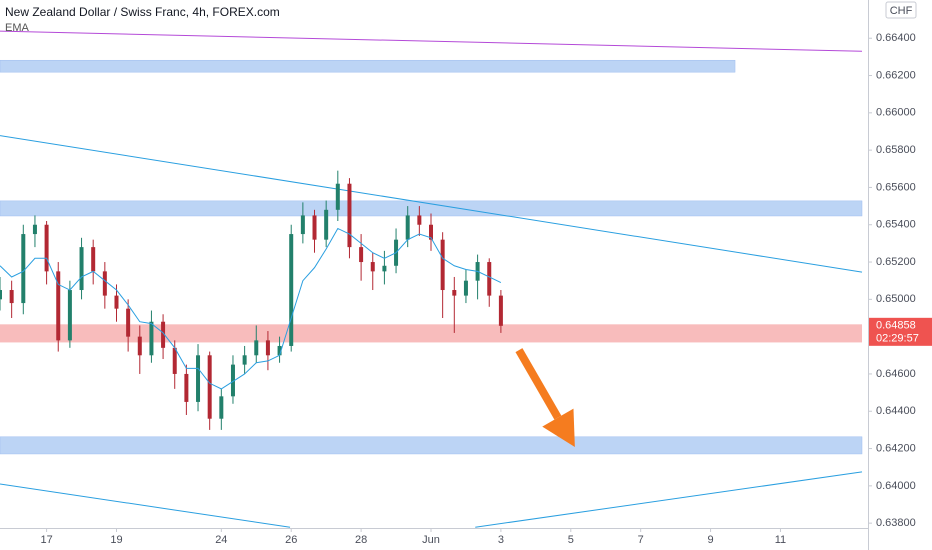  What do you see at coordinates (896, 486) in the screenshot?
I see `y-tick-label: 0.64000` at bounding box center [896, 486].